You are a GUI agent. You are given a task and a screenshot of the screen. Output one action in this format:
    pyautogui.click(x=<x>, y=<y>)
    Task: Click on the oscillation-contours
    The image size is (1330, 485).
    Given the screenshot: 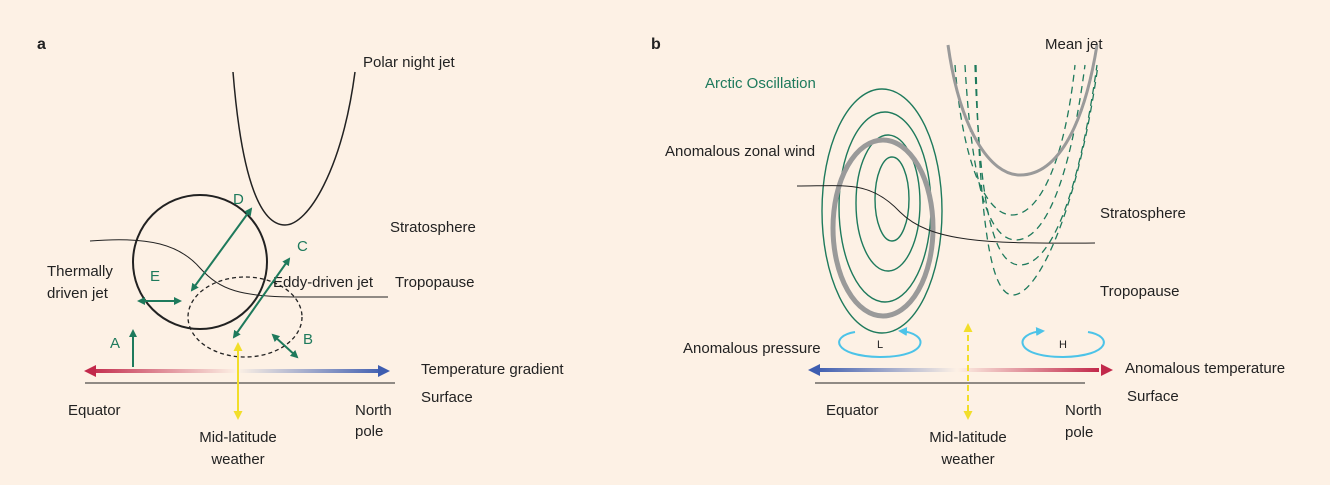 What is the action you would take?
    pyautogui.click(x=882, y=211)
    